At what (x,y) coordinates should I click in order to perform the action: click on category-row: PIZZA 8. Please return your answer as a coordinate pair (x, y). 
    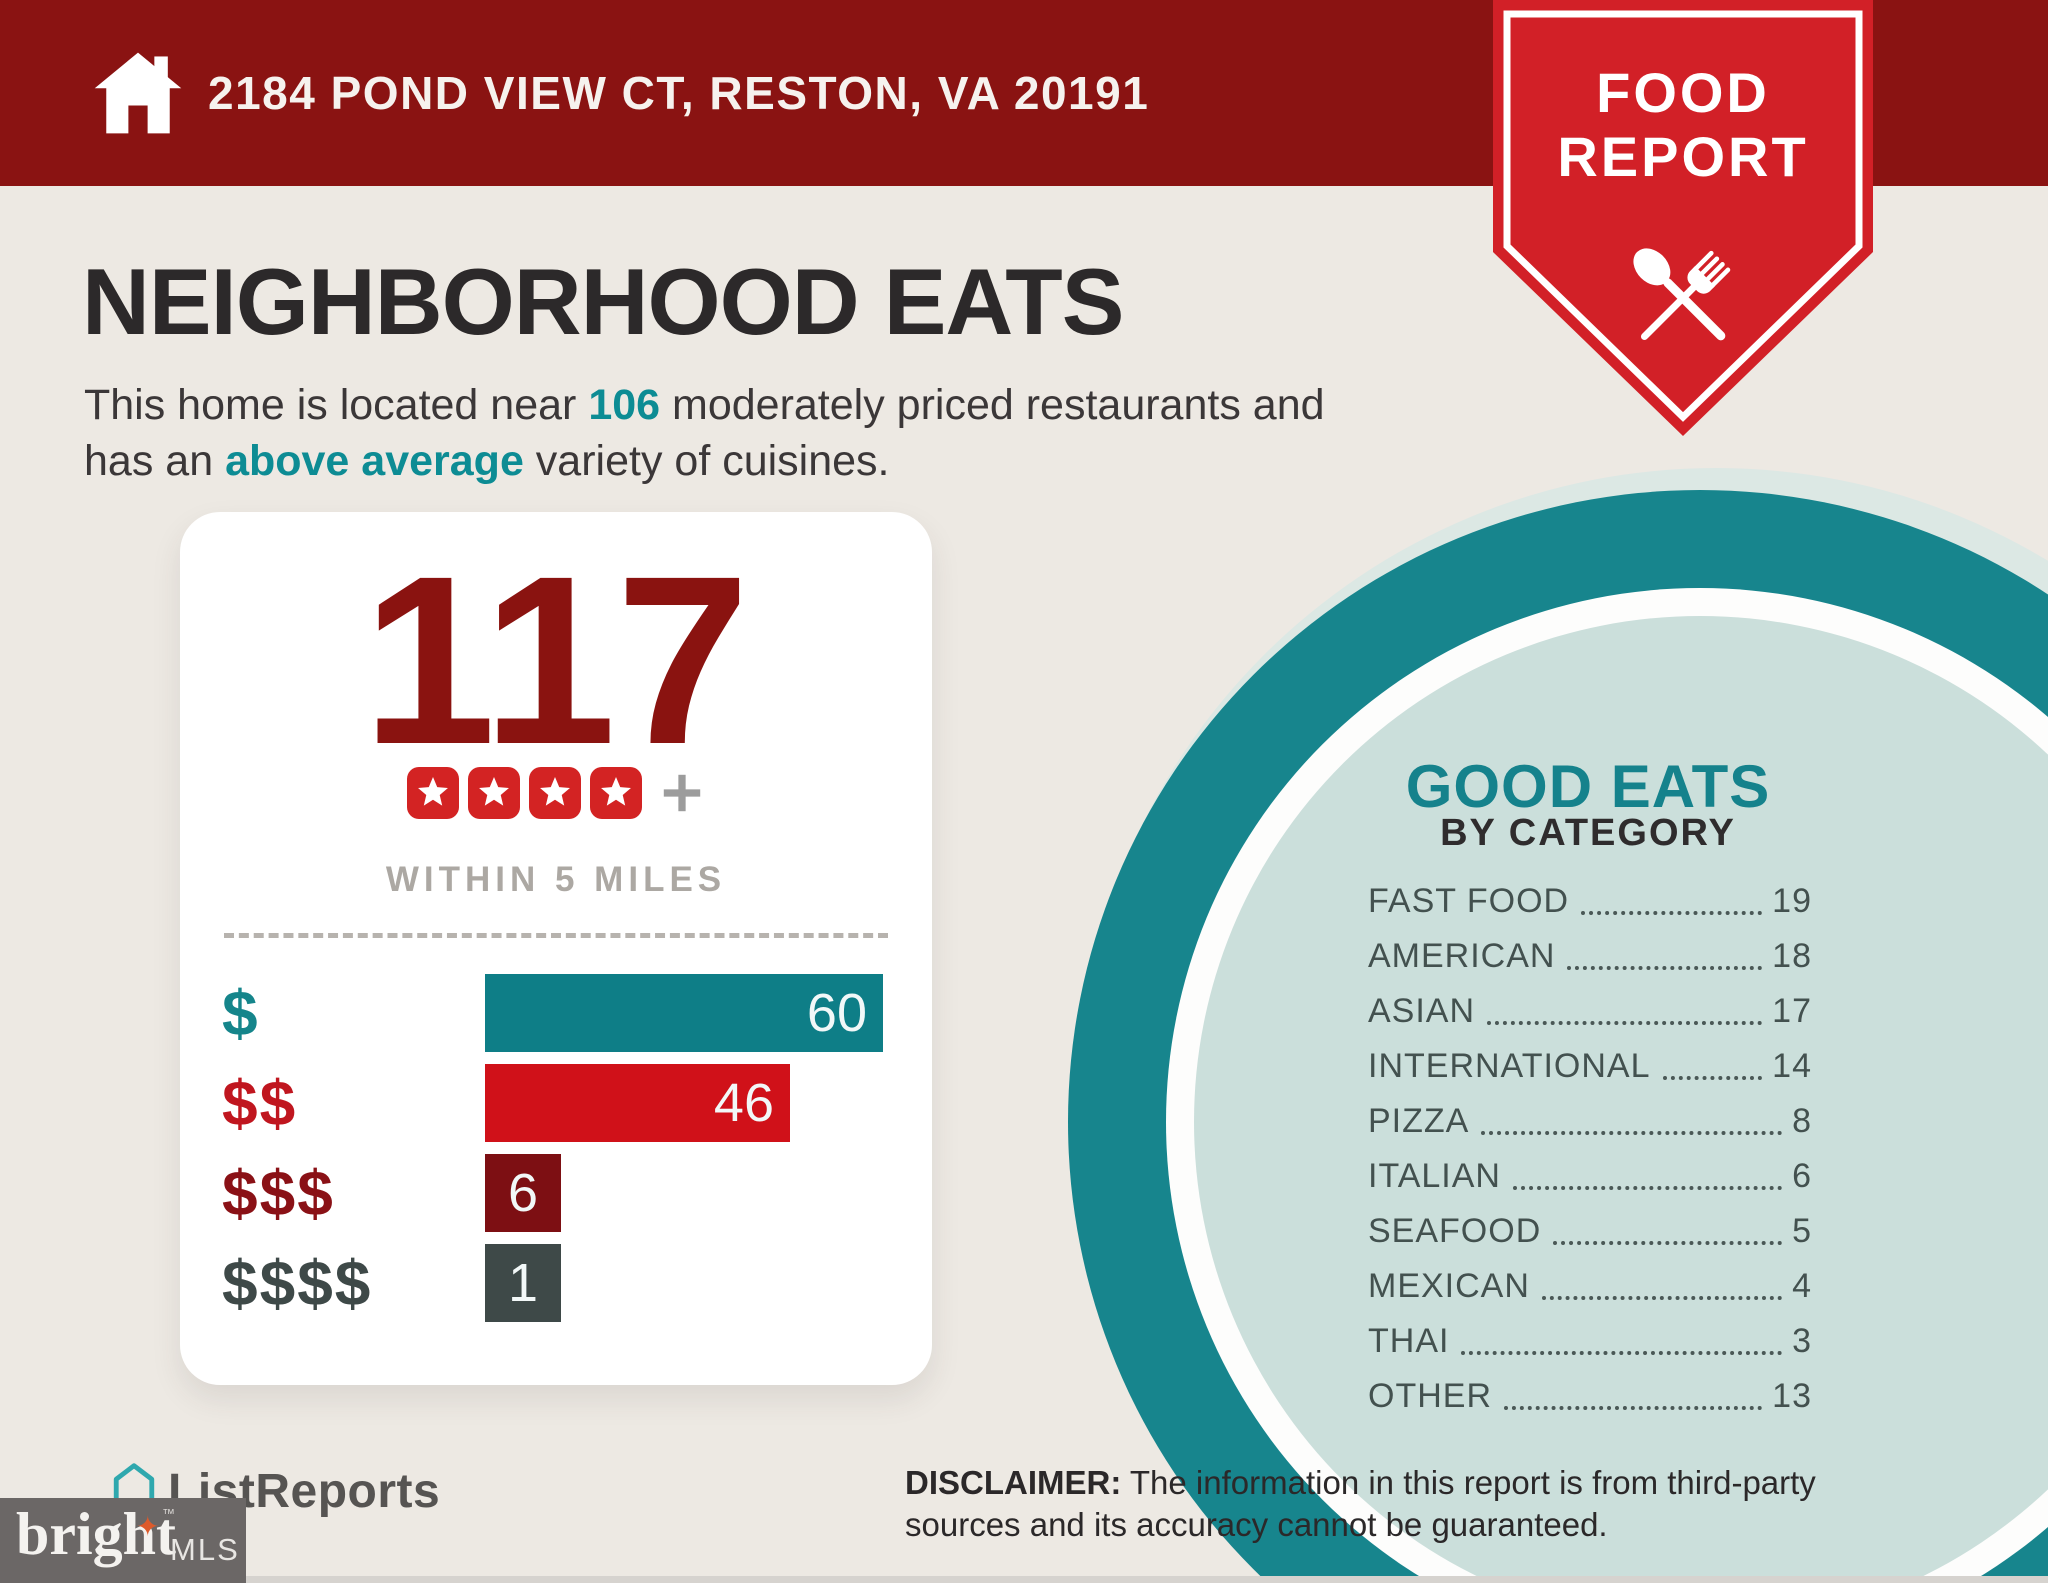
    Looking at the image, I should click on (1590, 1121).